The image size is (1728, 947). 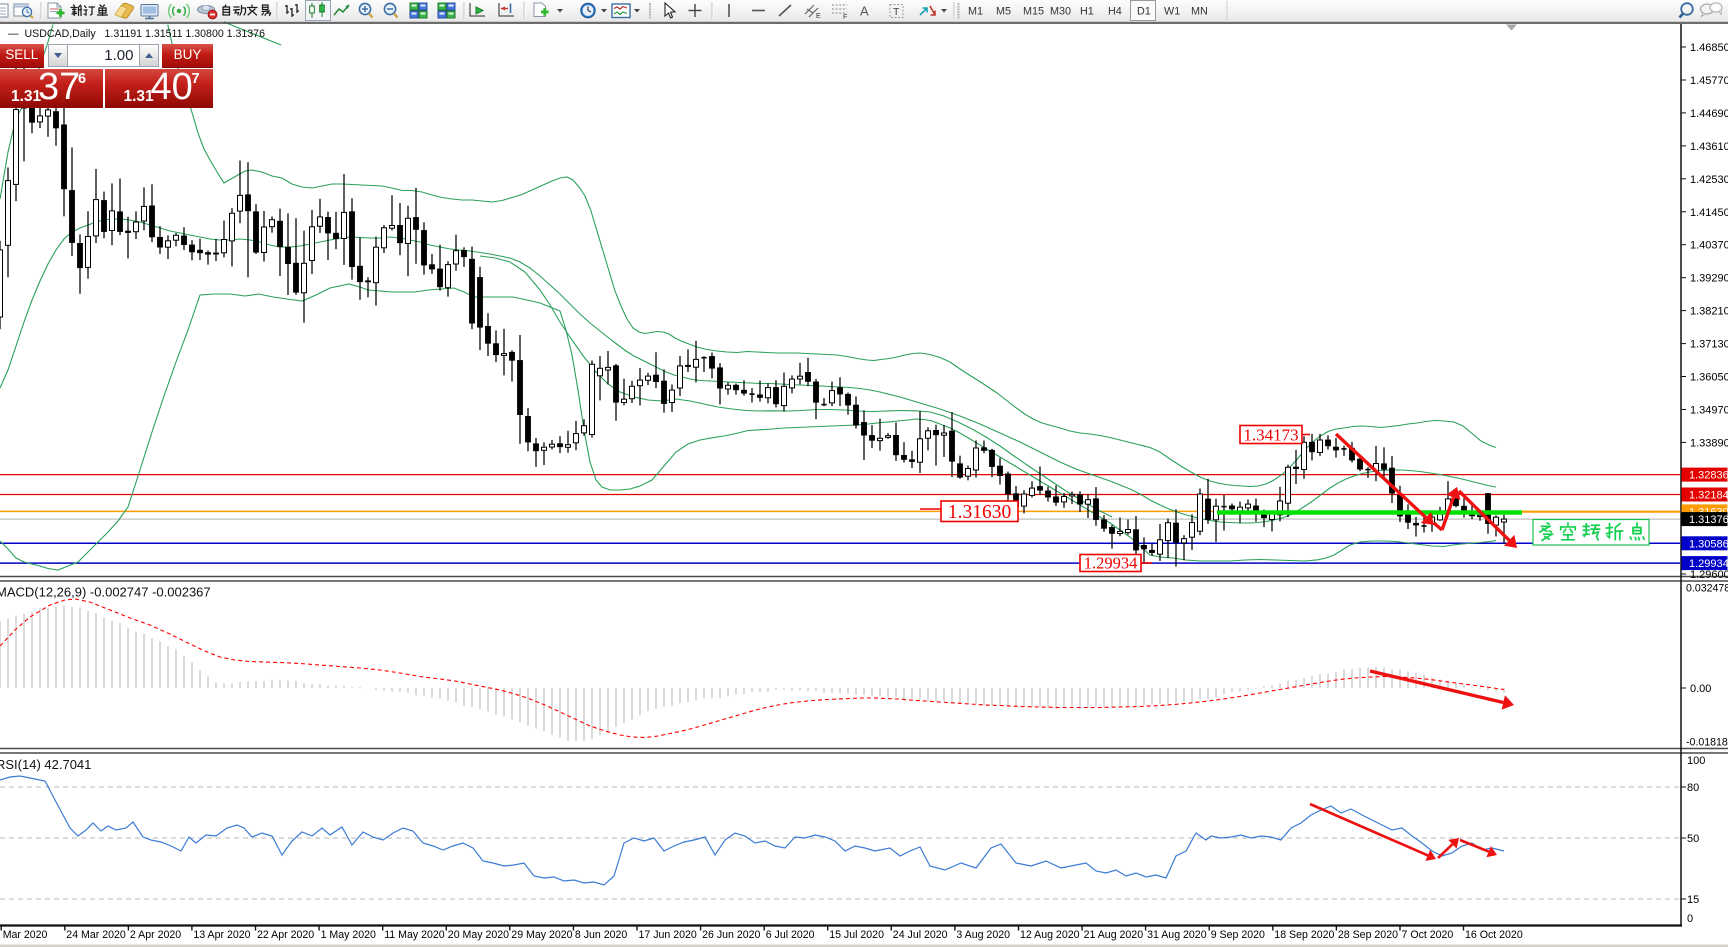 What do you see at coordinates (1172, 12) in the screenshot?
I see `svg-text: W1` at bounding box center [1172, 12].